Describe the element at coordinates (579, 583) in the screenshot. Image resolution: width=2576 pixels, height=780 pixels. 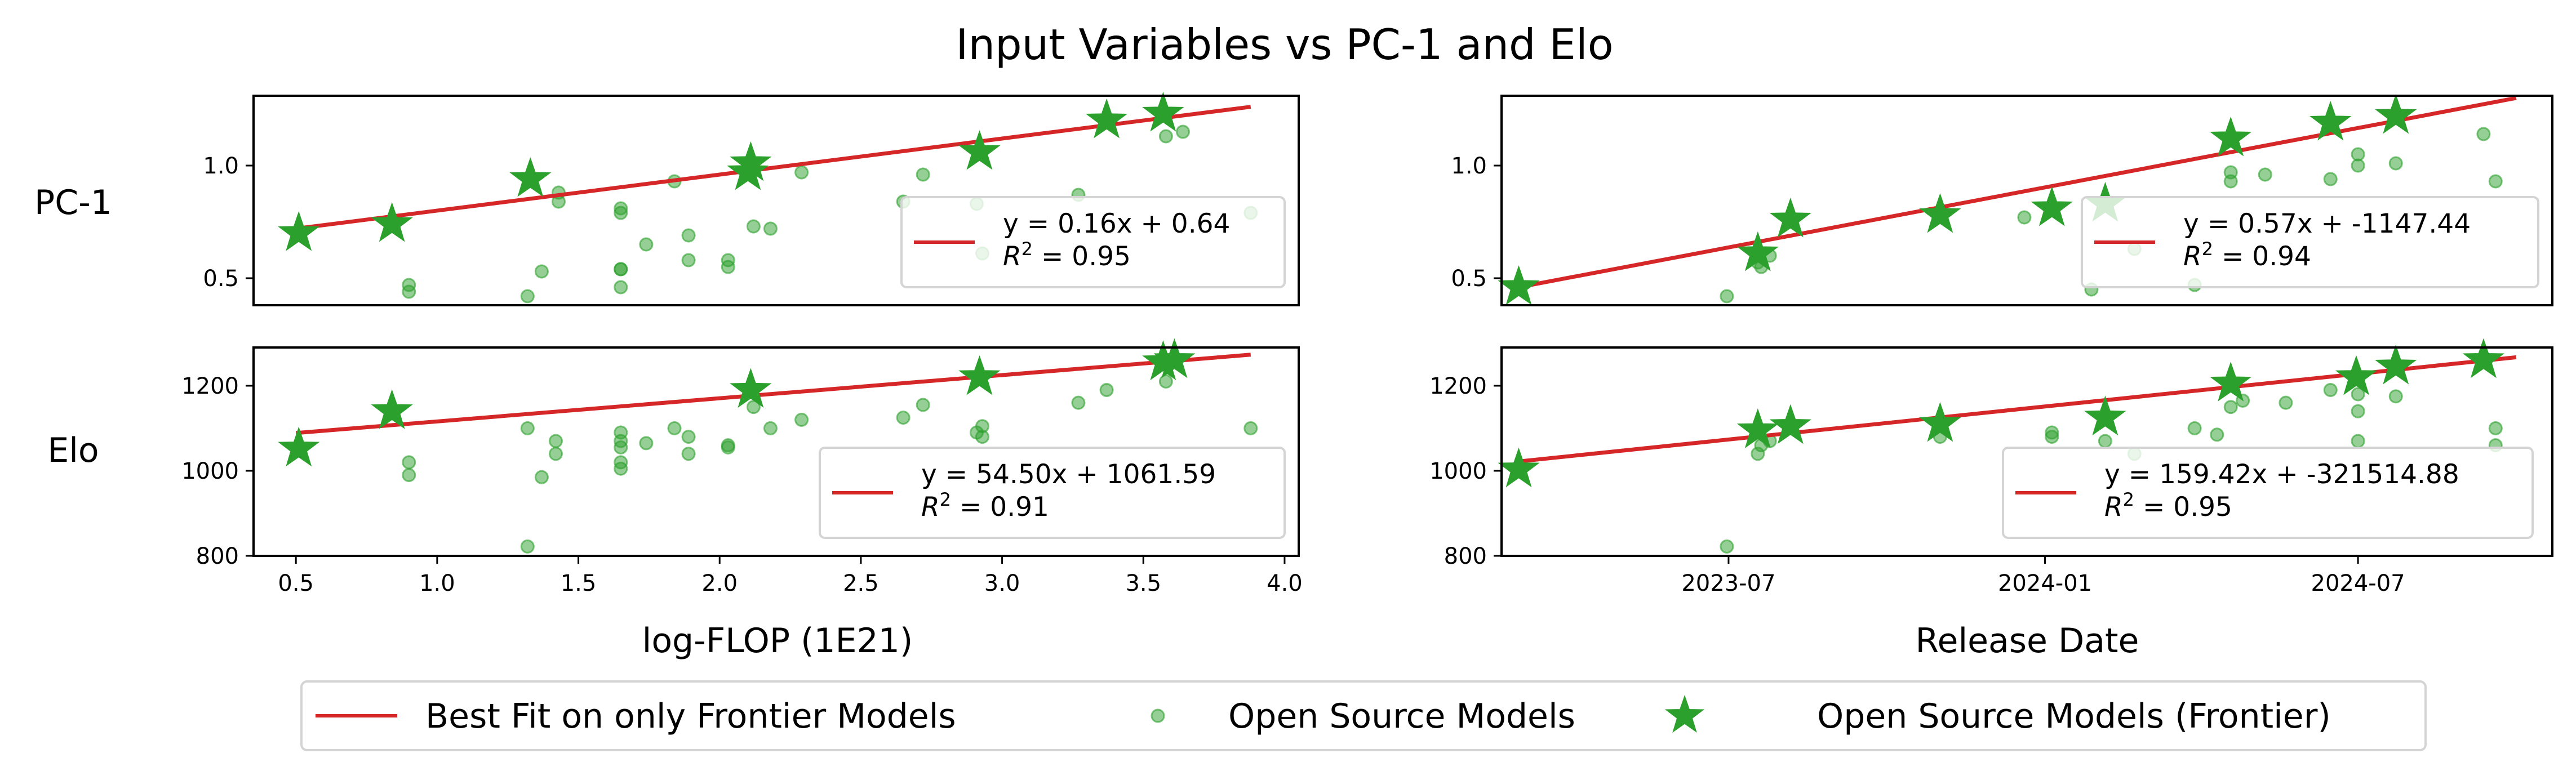
I see `x-tick-label: 1.5` at that location.